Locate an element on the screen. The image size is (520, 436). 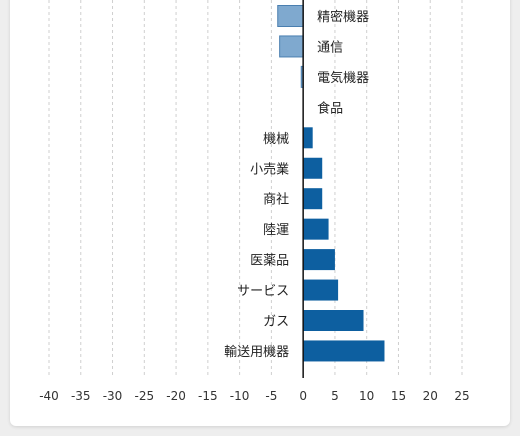
category-label: 食品 is located at coordinates (330, 108).